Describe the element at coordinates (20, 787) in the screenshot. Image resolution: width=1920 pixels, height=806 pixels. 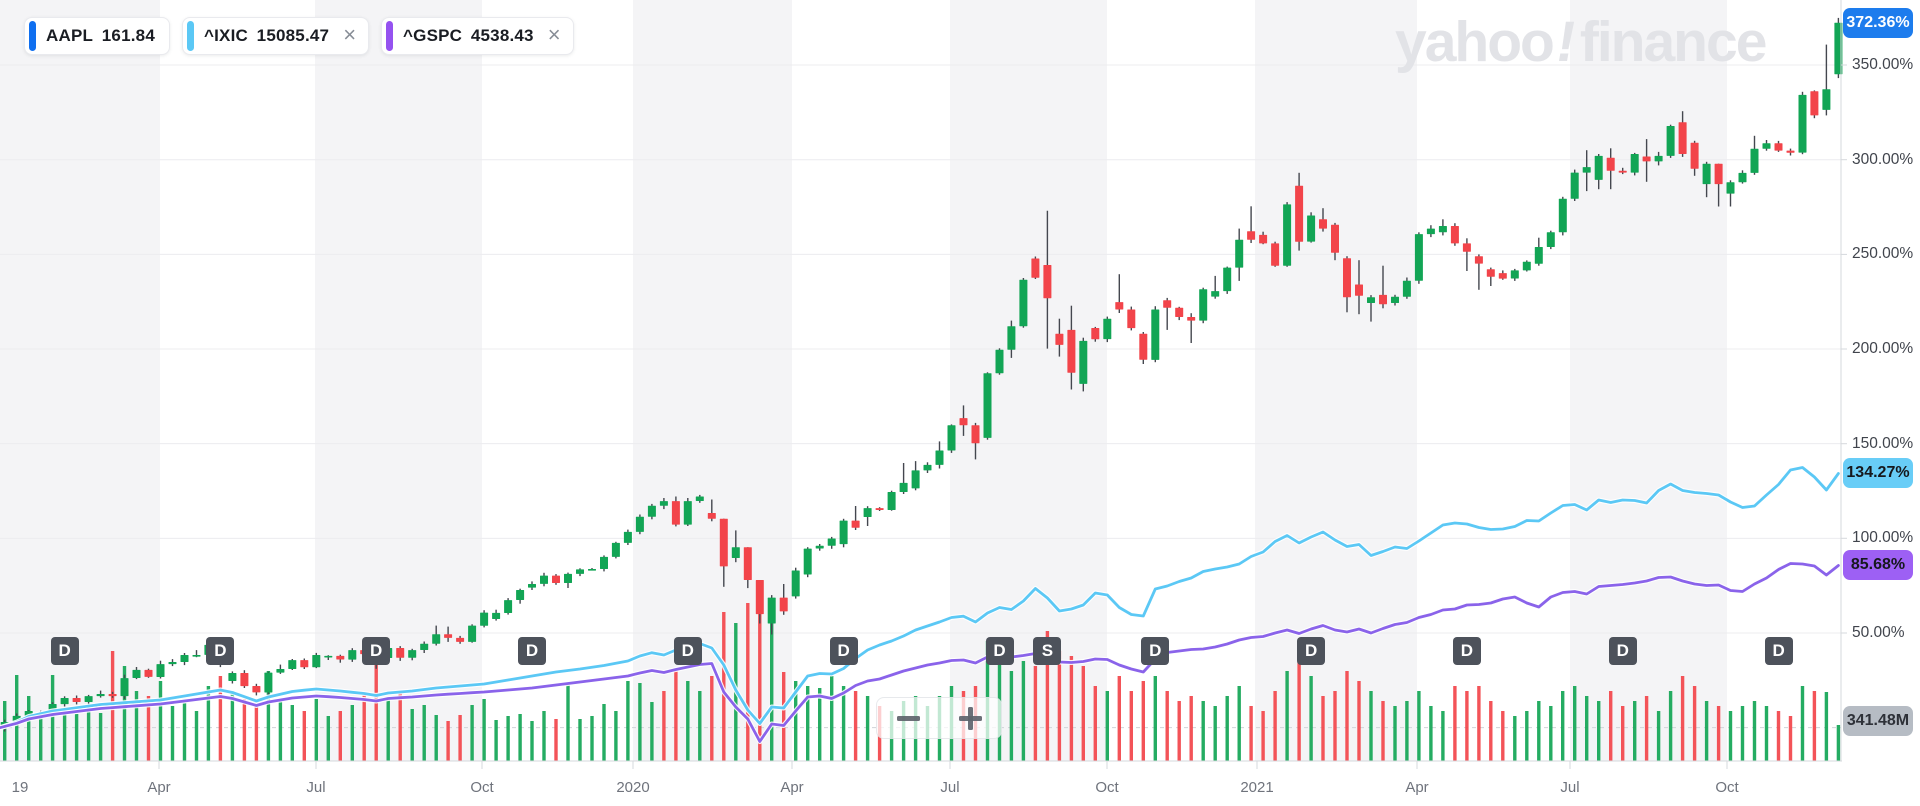
I see `x-axis-label: 19` at that location.